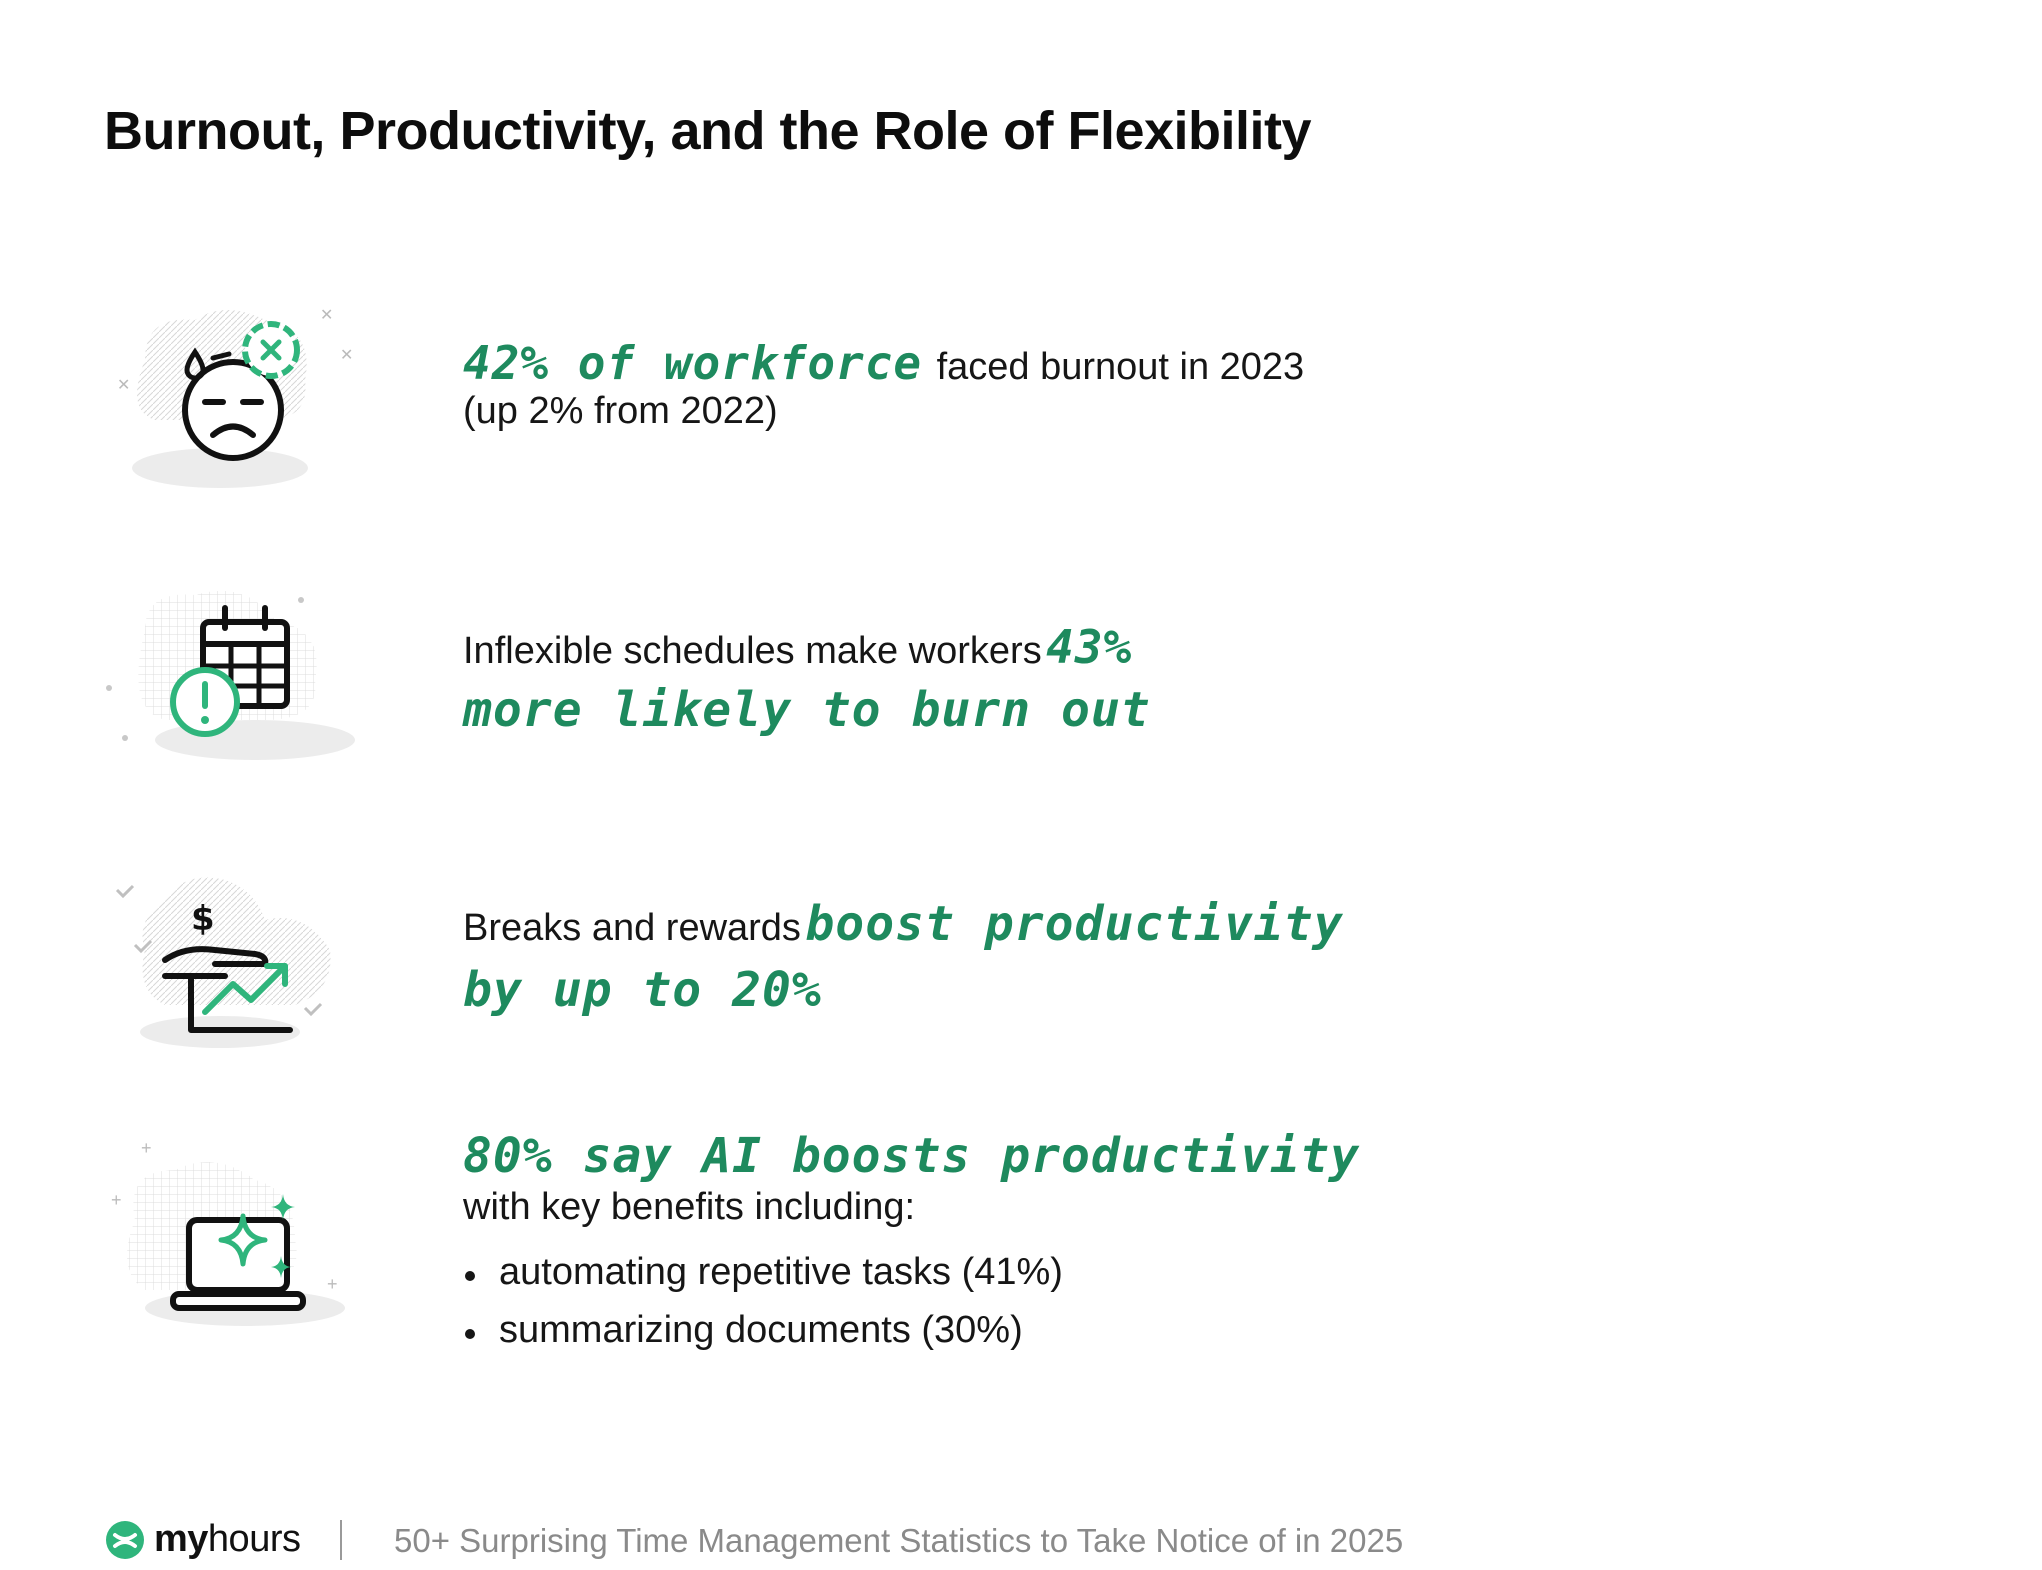  I want to click on myhours-logo-icon, so click(125, 1539).